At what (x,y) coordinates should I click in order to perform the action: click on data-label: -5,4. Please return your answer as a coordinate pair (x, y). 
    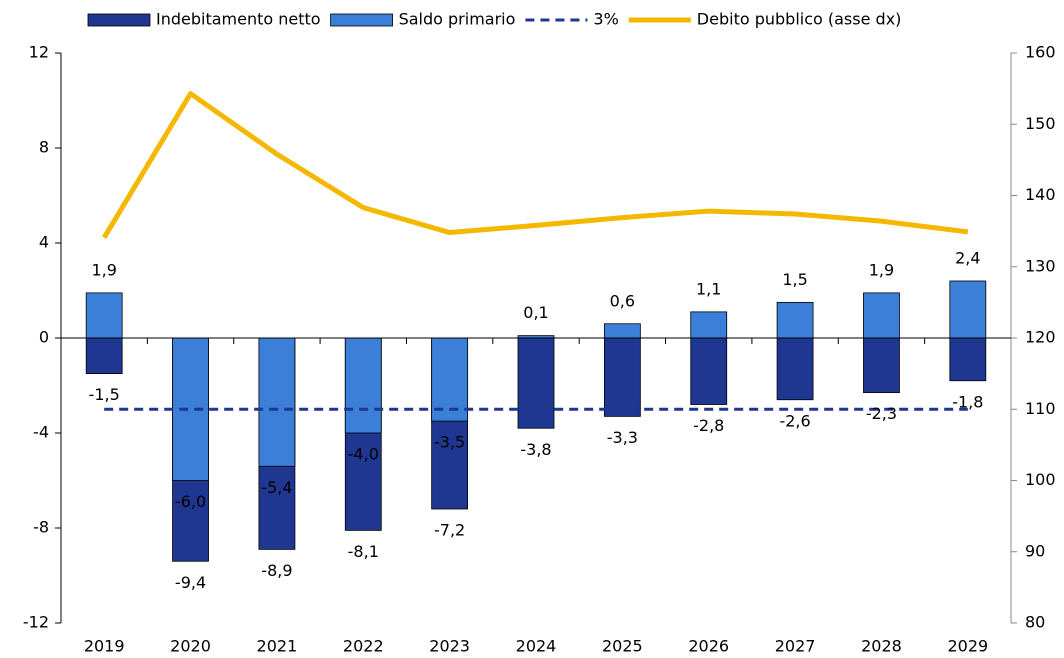
    Looking at the image, I should click on (276, 487).